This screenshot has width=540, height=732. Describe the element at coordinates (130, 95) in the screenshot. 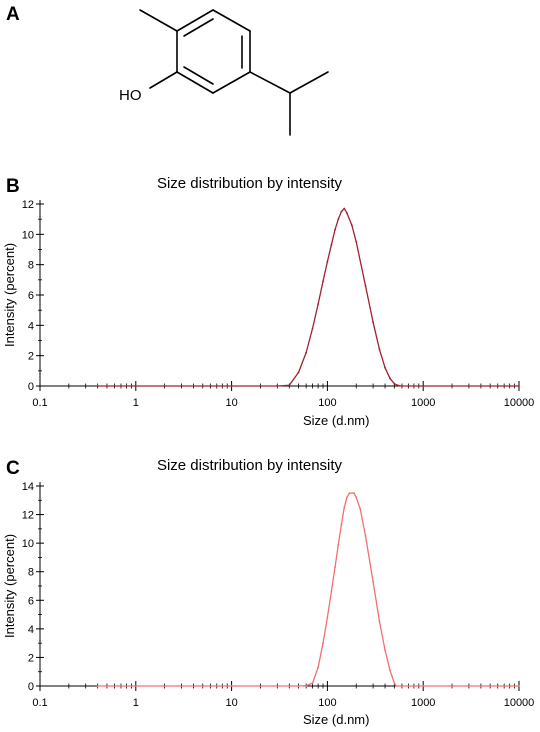

I see `hydroxyl-label: HO` at that location.